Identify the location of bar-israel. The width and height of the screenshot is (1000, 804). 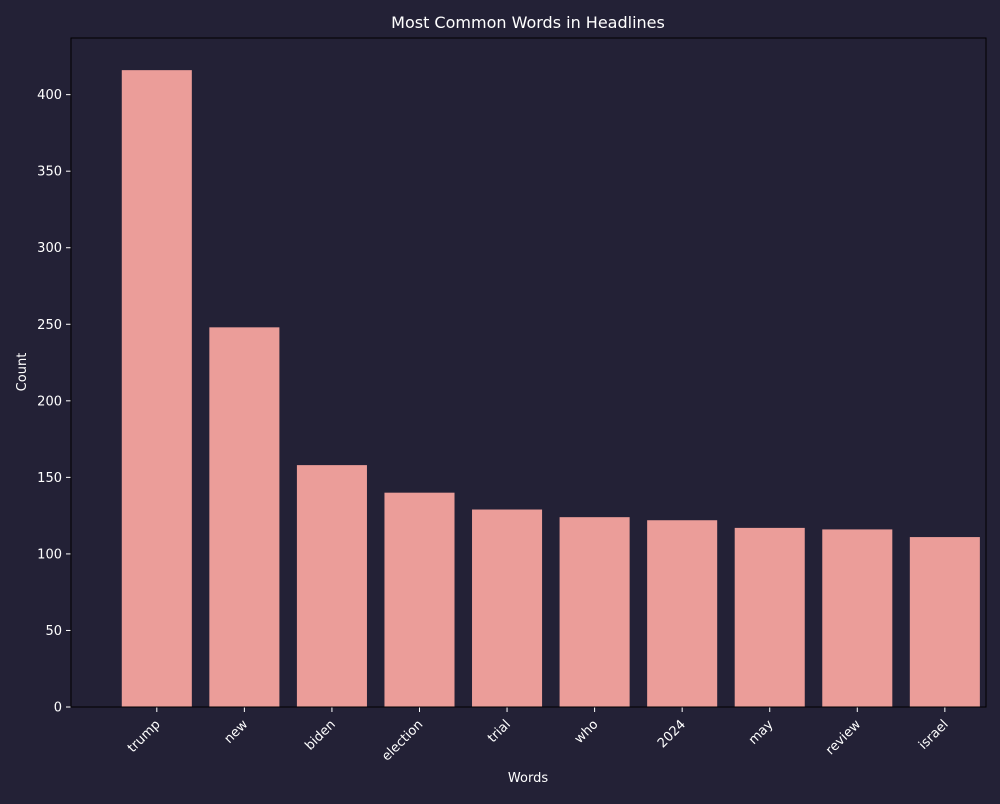
(944, 622).